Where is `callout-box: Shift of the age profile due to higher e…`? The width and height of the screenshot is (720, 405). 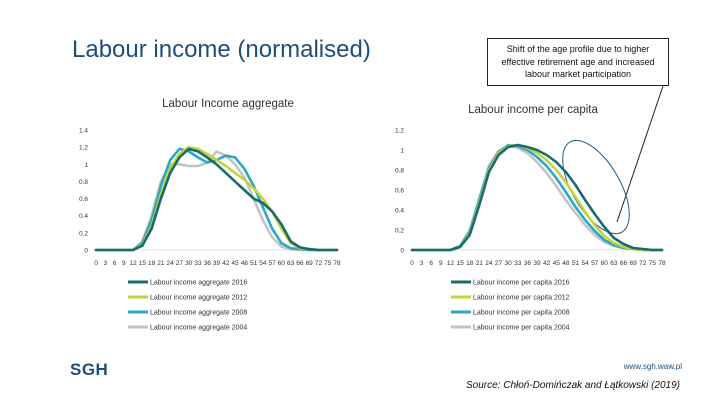 callout-box: Shift of the age profile due to higher e… is located at coordinates (578, 62).